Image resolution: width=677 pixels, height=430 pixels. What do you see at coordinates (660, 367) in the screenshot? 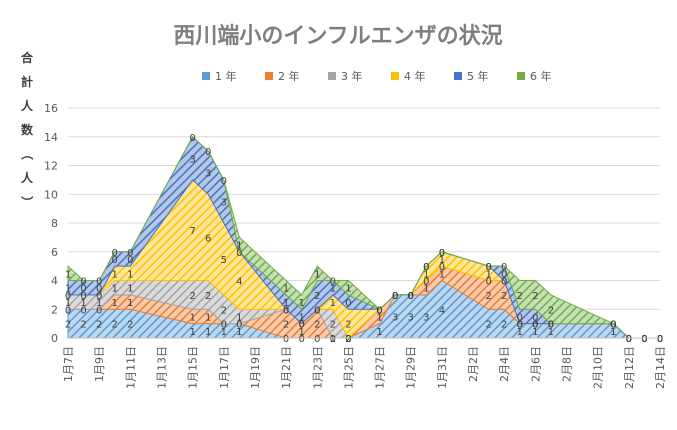
I see `x-tick-label: 2月14日` at bounding box center [660, 367].